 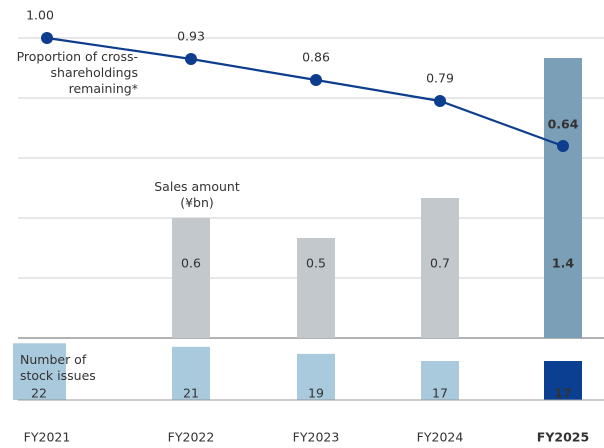 I want to click on bar-value-label: 0.5, so click(x=316, y=263).